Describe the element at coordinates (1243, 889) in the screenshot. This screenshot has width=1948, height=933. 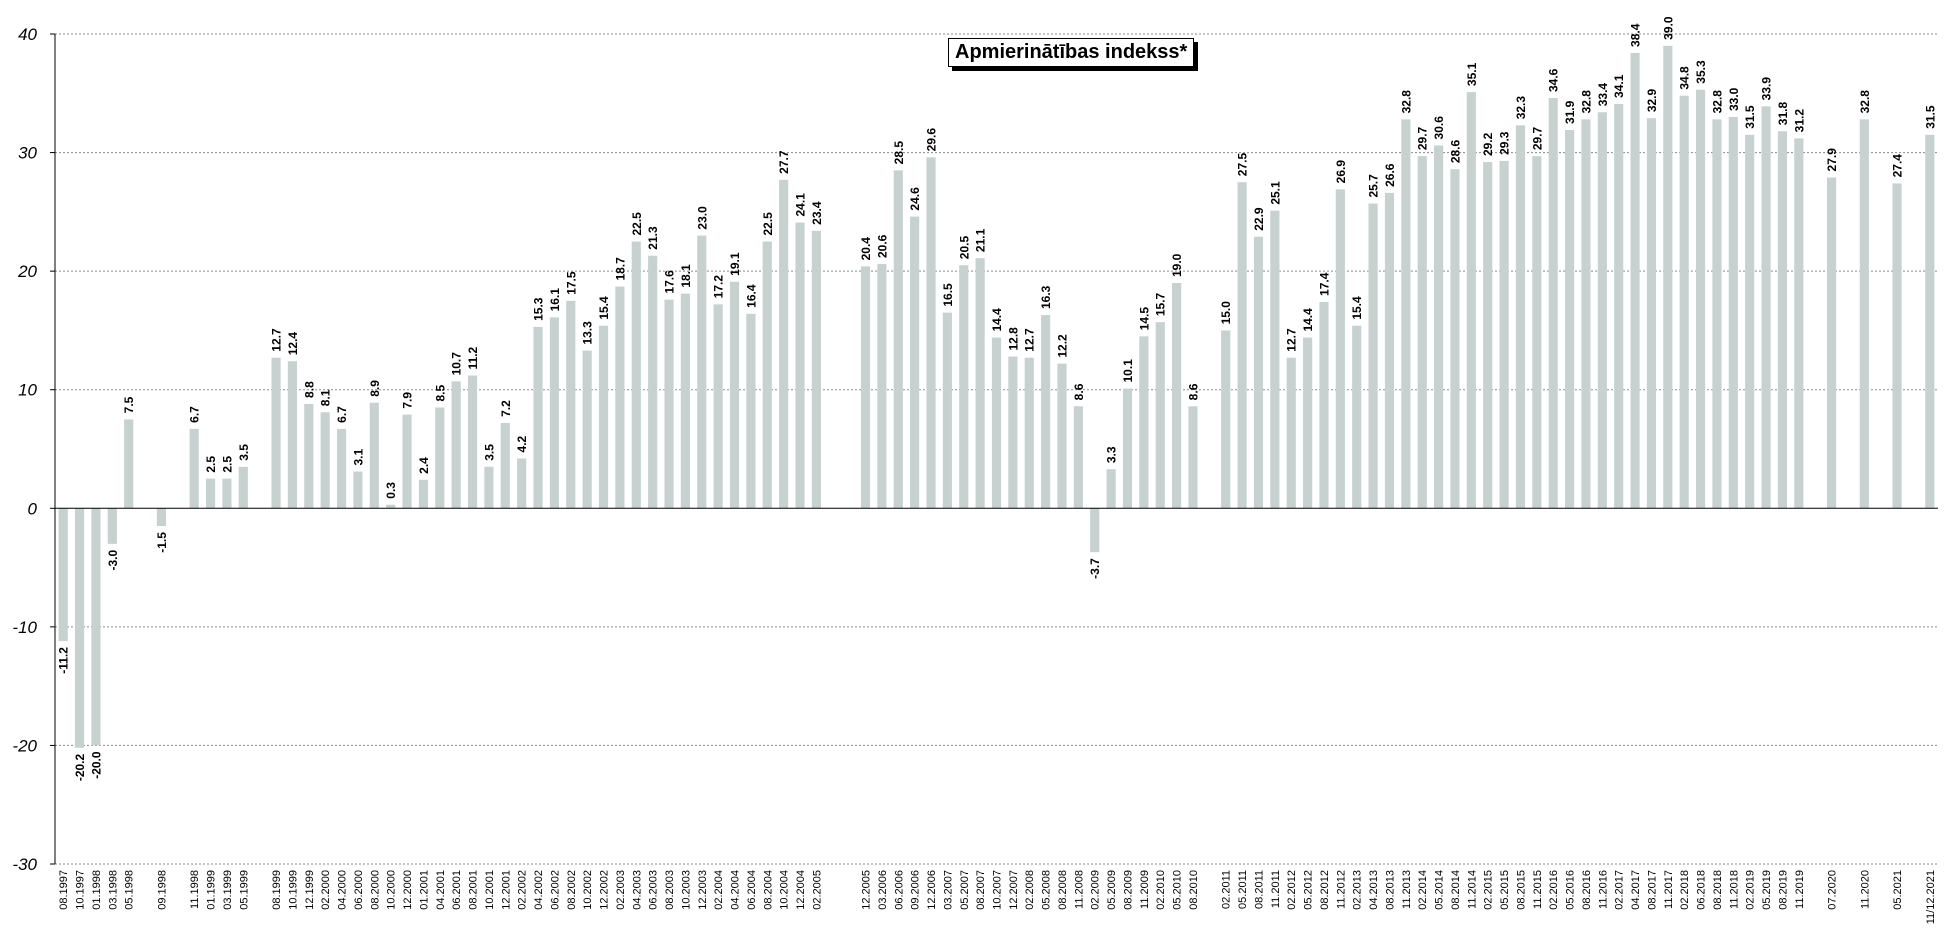
I see `x-tick-label: 05.2011` at that location.